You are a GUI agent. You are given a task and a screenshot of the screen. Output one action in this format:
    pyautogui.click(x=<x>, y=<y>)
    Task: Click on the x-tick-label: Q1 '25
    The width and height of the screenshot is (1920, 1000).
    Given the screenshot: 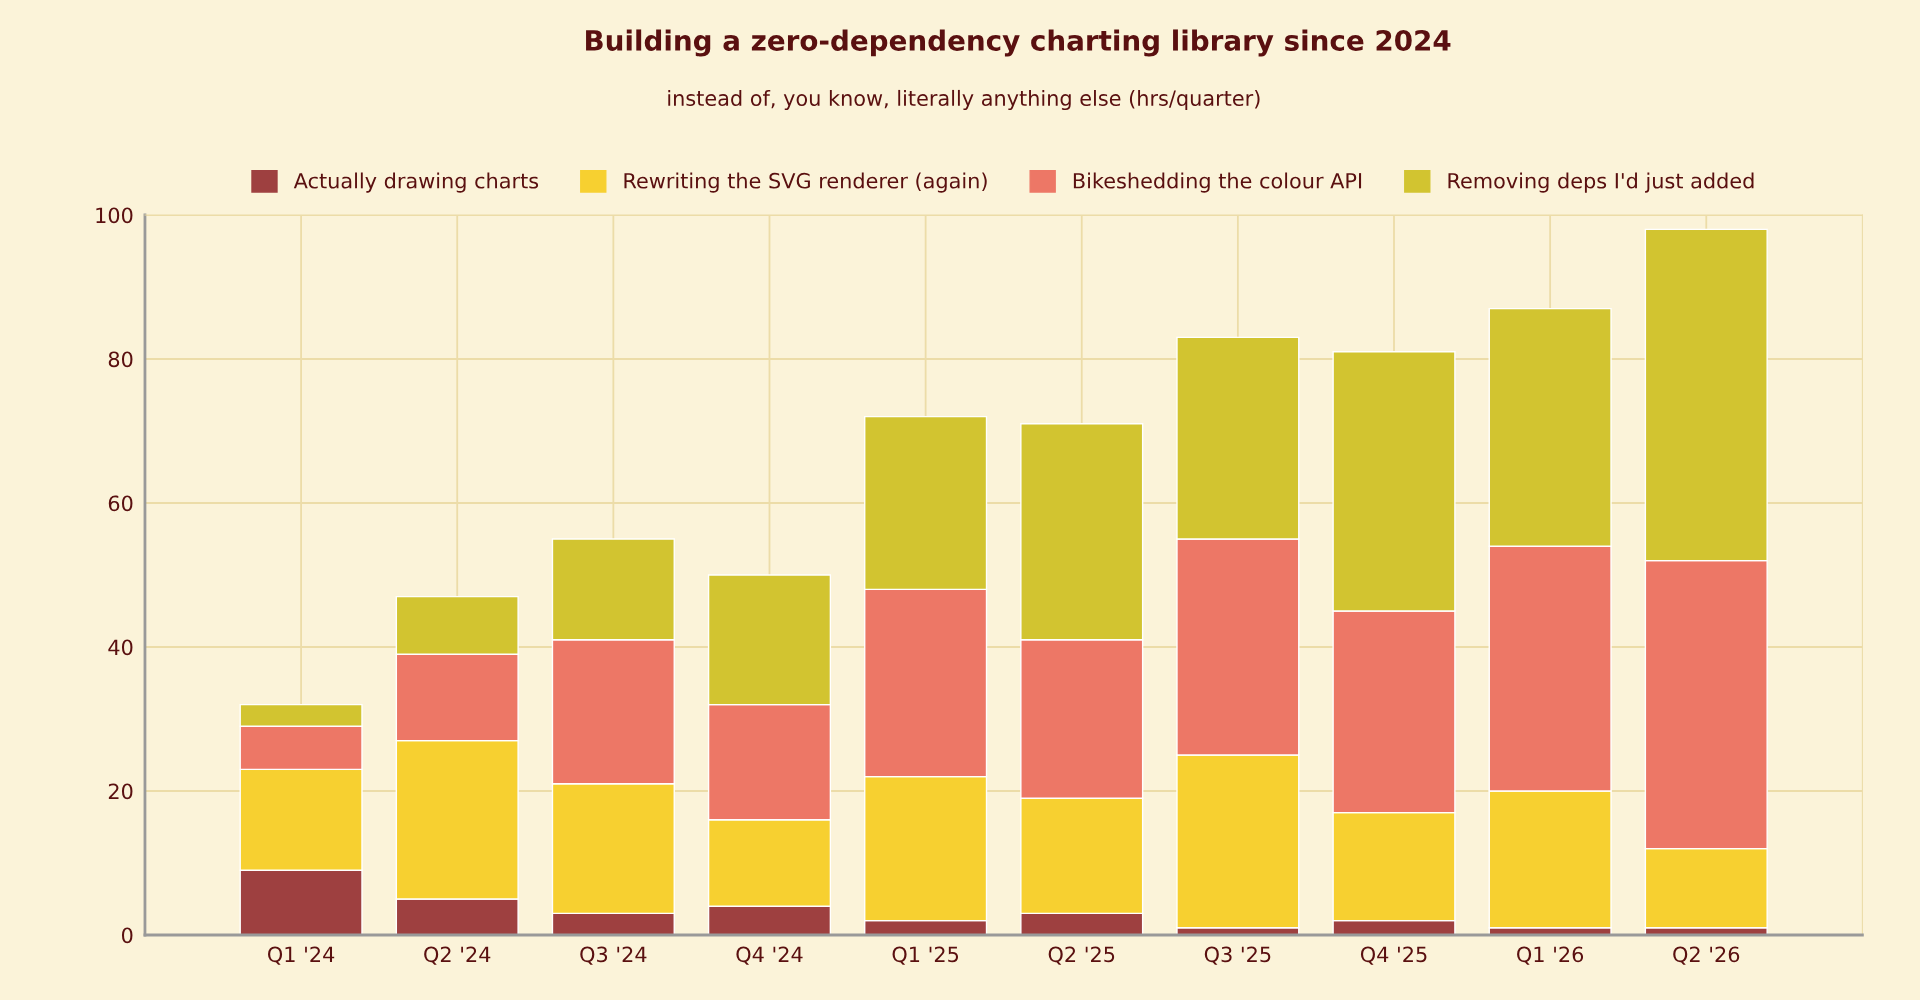 What is the action you would take?
    pyautogui.click(x=925, y=955)
    